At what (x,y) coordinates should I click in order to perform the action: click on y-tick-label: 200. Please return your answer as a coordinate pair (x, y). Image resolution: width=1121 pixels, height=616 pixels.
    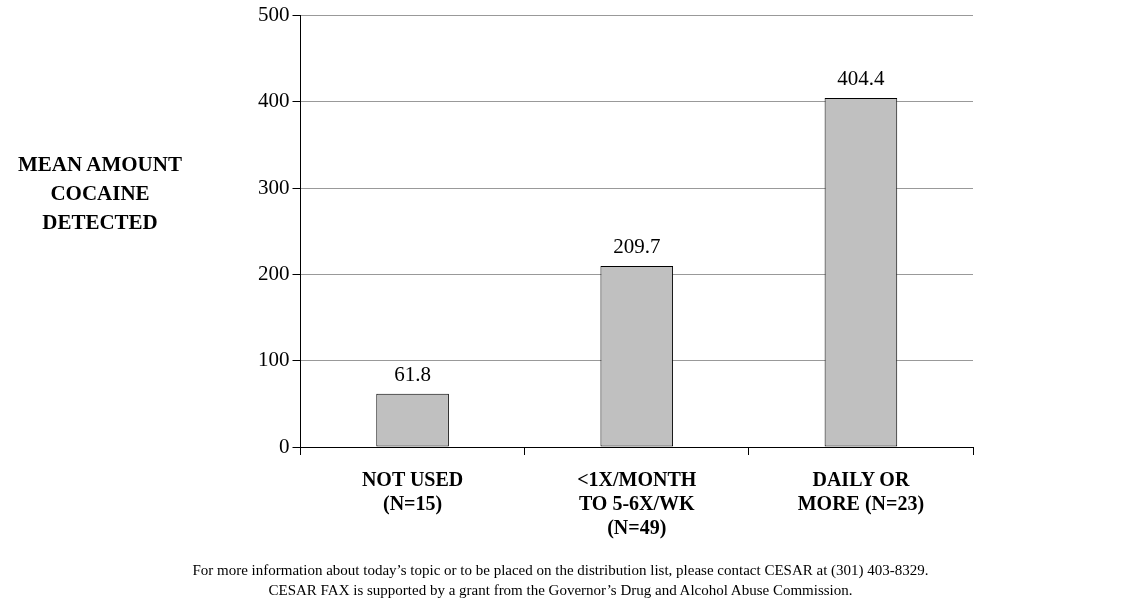
    Looking at the image, I should click on (274, 272).